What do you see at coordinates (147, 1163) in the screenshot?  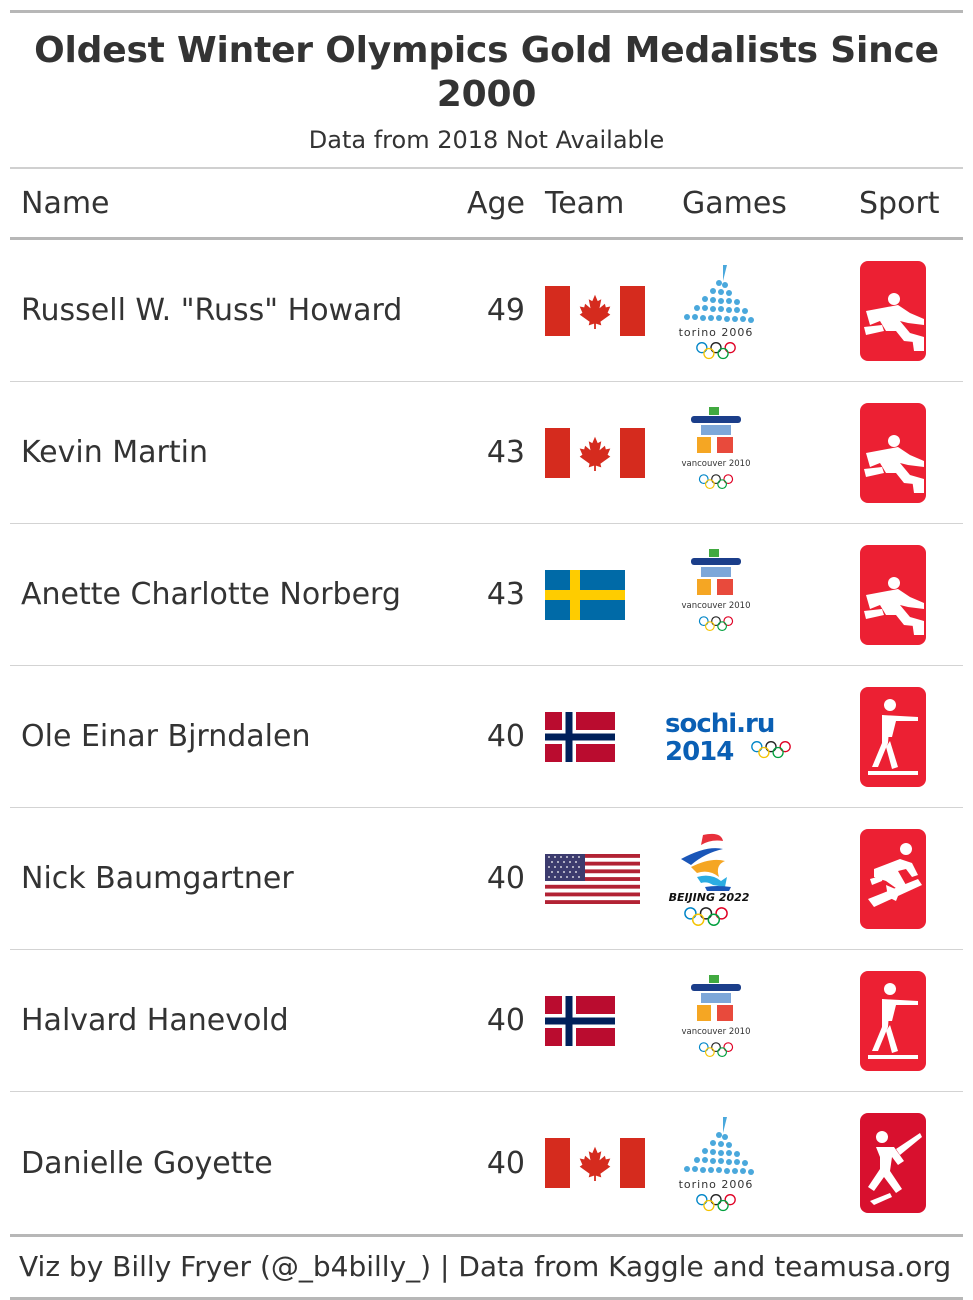 I see `athlete-name: Danielle Goyette` at bounding box center [147, 1163].